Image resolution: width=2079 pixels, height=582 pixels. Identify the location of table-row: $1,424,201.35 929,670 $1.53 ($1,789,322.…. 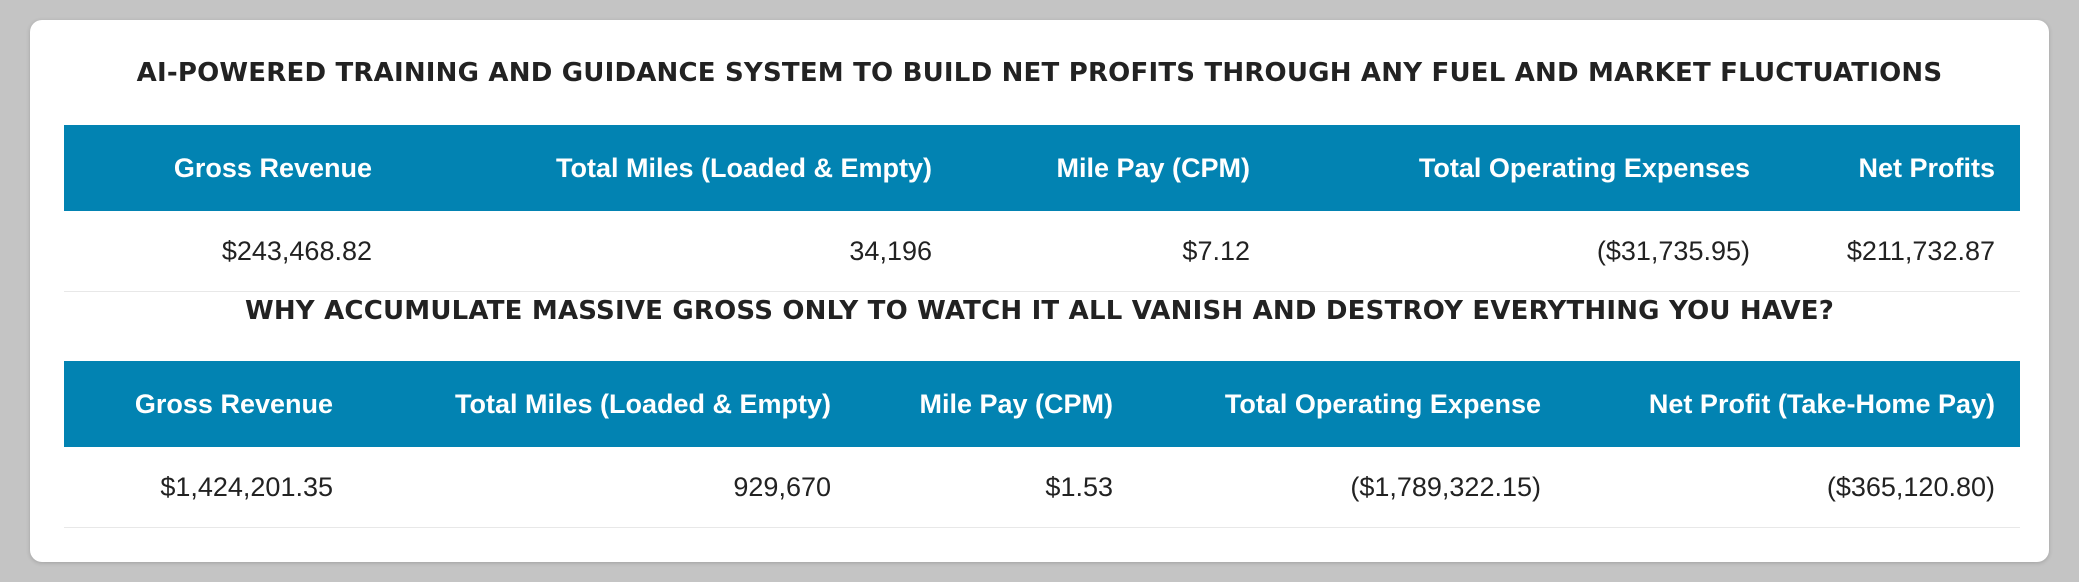
(1042, 487).